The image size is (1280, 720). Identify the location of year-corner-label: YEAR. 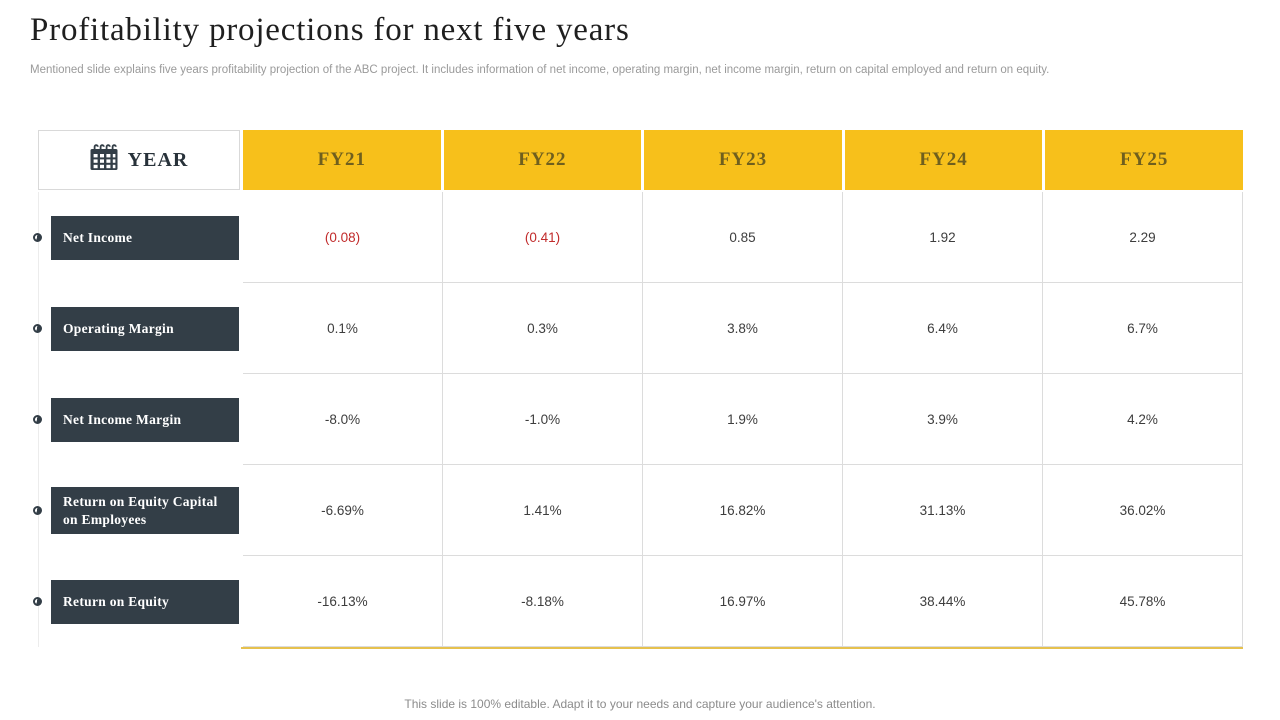
(158, 159).